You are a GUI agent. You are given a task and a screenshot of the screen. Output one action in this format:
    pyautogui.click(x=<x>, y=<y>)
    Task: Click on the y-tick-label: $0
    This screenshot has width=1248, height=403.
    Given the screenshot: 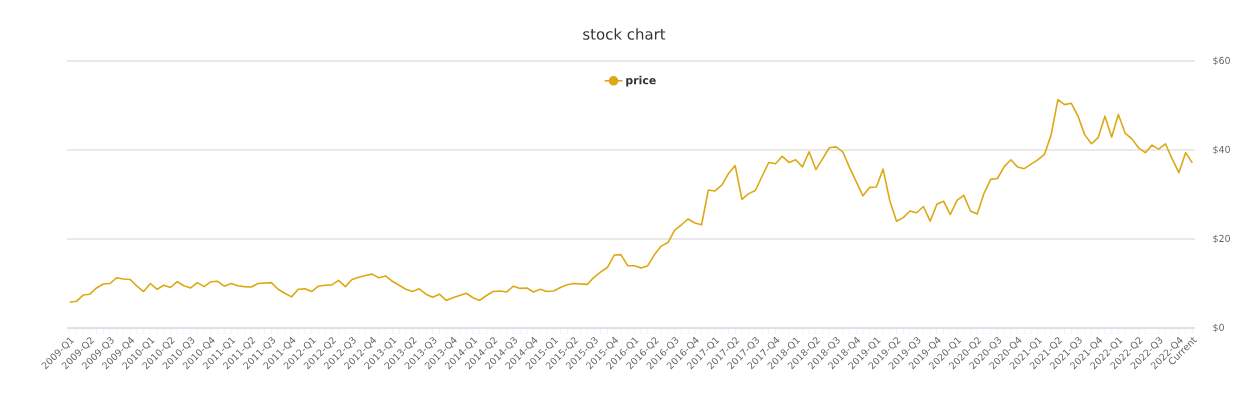 What is the action you would take?
    pyautogui.click(x=1218, y=328)
    